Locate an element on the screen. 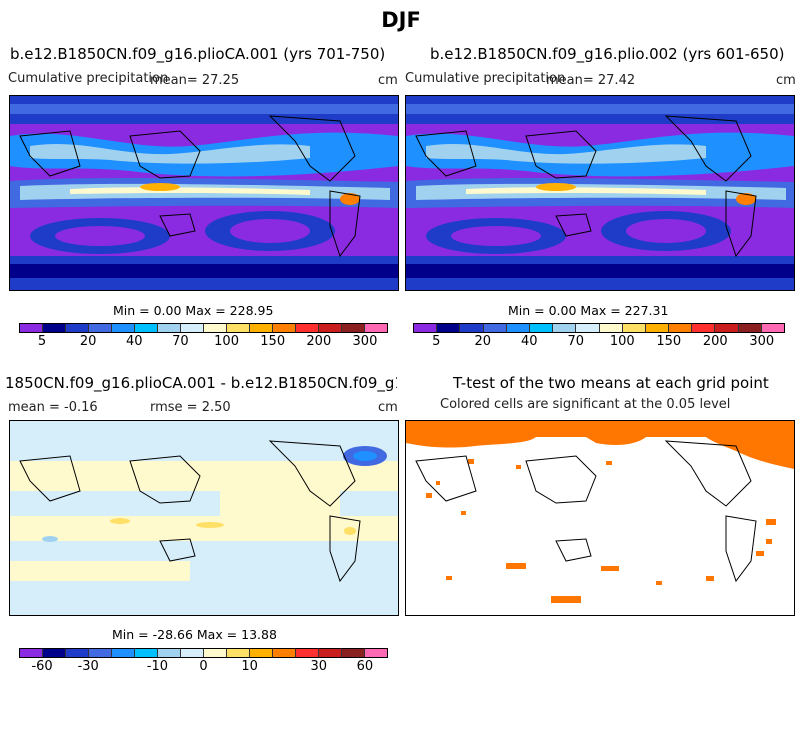  panel1-units: cm is located at coordinates (388, 80).